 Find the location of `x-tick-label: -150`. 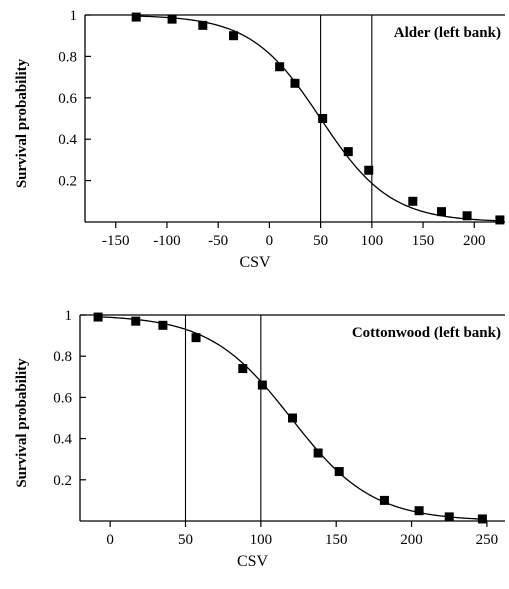

x-tick-label: -150 is located at coordinates (116, 241).